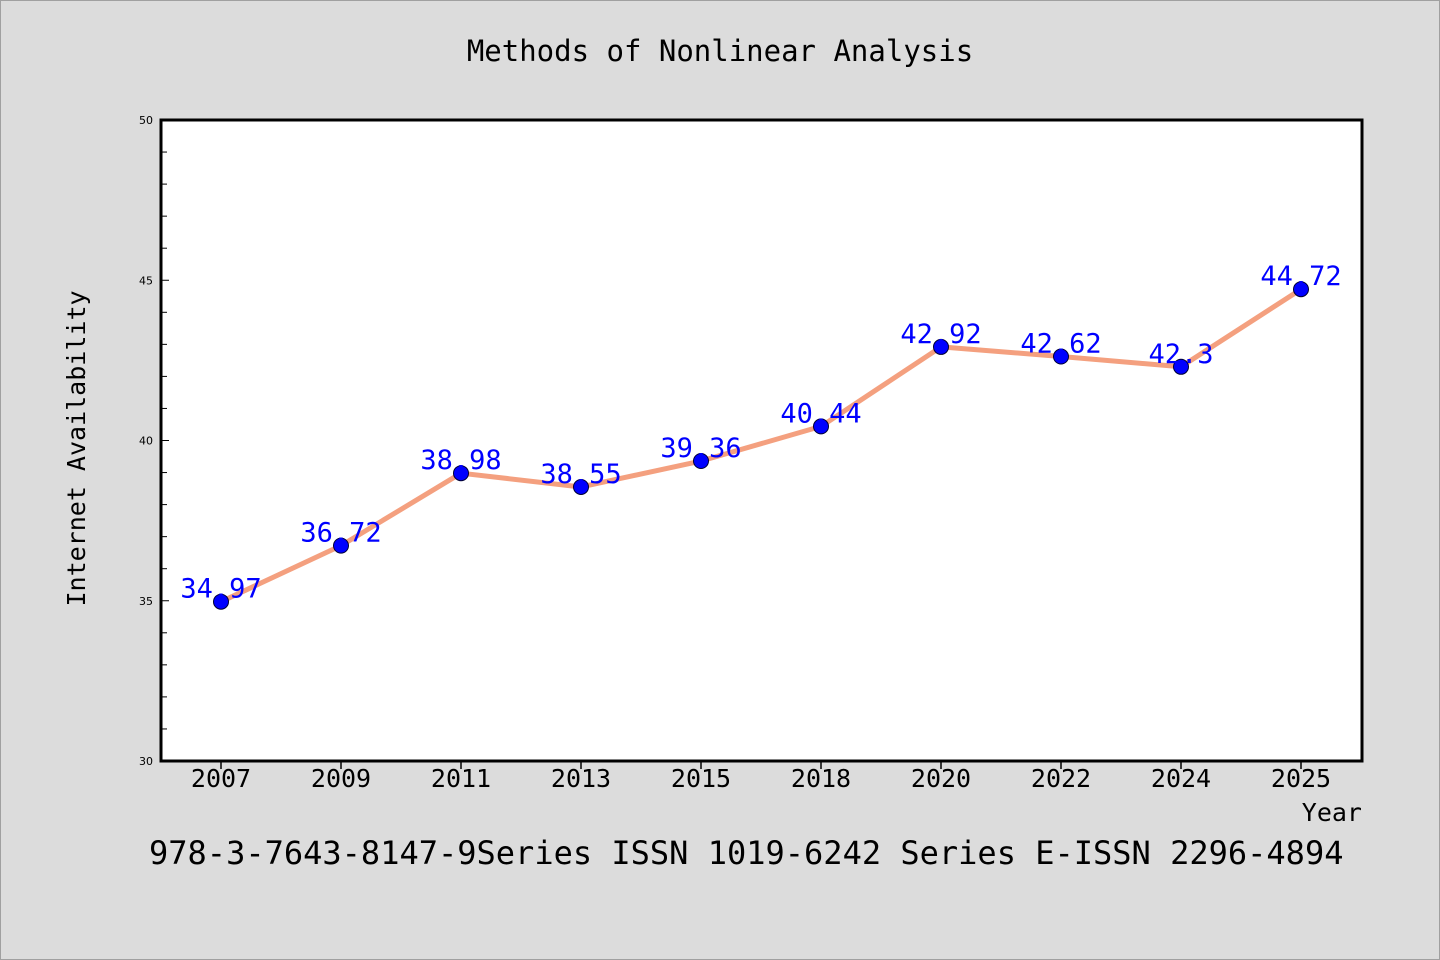 This screenshot has width=1440, height=960. What do you see at coordinates (580, 474) in the screenshot?
I see `data-label: 38.55` at bounding box center [580, 474].